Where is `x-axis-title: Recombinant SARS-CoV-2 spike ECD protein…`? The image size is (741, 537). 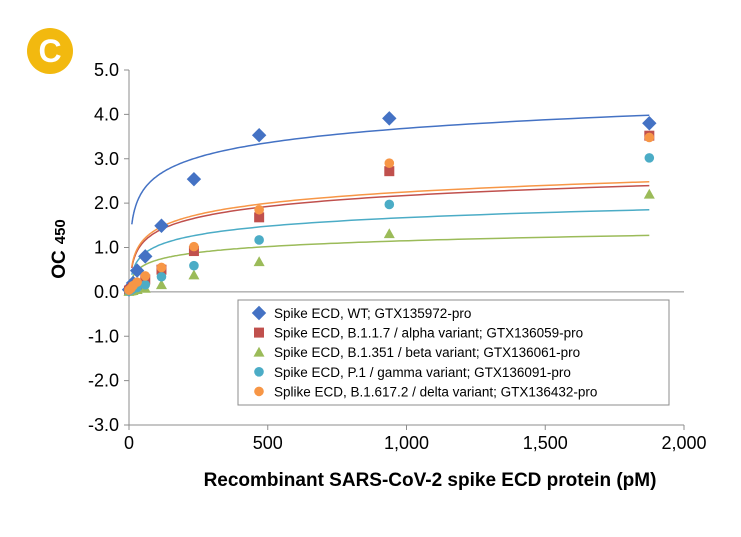 x-axis-title: Recombinant SARS-CoV-2 spike ECD protein… is located at coordinates (430, 480).